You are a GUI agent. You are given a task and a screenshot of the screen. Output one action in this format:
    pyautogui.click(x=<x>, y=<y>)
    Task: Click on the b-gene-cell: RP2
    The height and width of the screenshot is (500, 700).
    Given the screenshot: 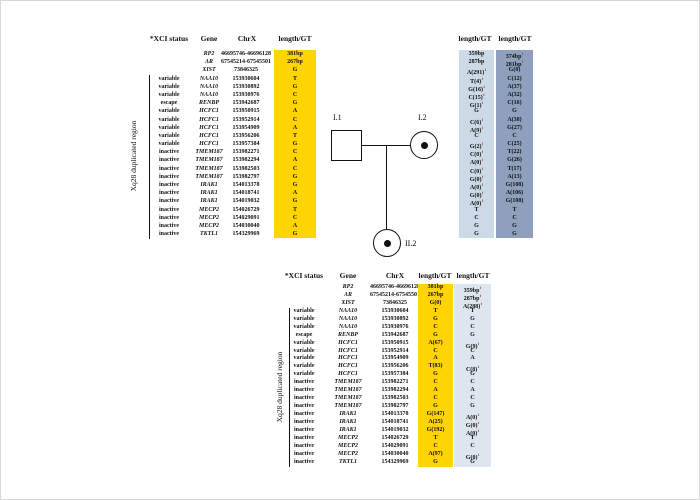 What is the action you would take?
    pyautogui.click(x=348, y=287)
    